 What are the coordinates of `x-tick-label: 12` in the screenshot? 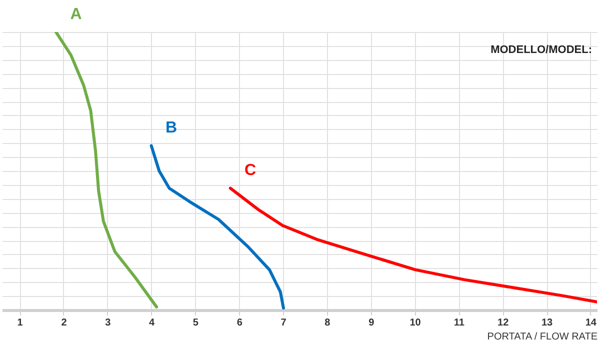 It's located at (504, 323).